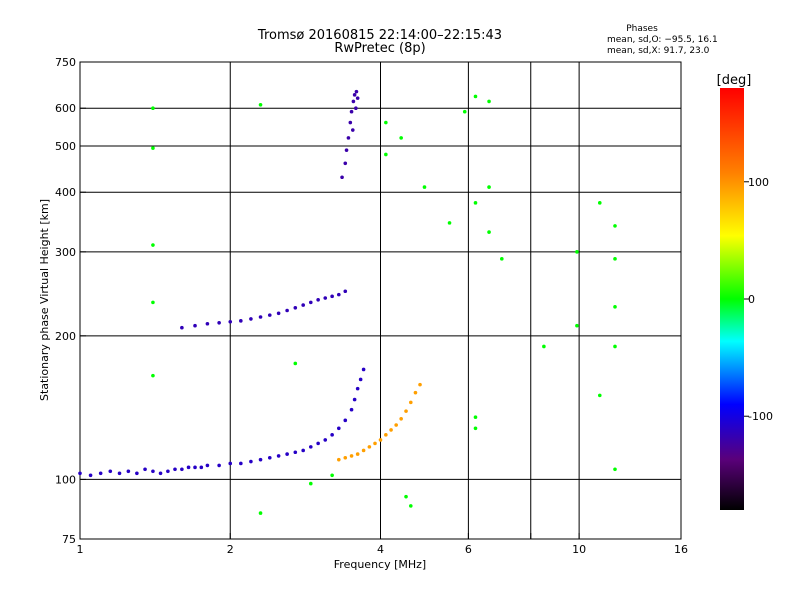 This screenshot has width=800, height=600. What do you see at coordinates (662, 40) in the screenshot?
I see `phases-o-stats: mean, sd,O: −95.5, 16.1` at bounding box center [662, 40].